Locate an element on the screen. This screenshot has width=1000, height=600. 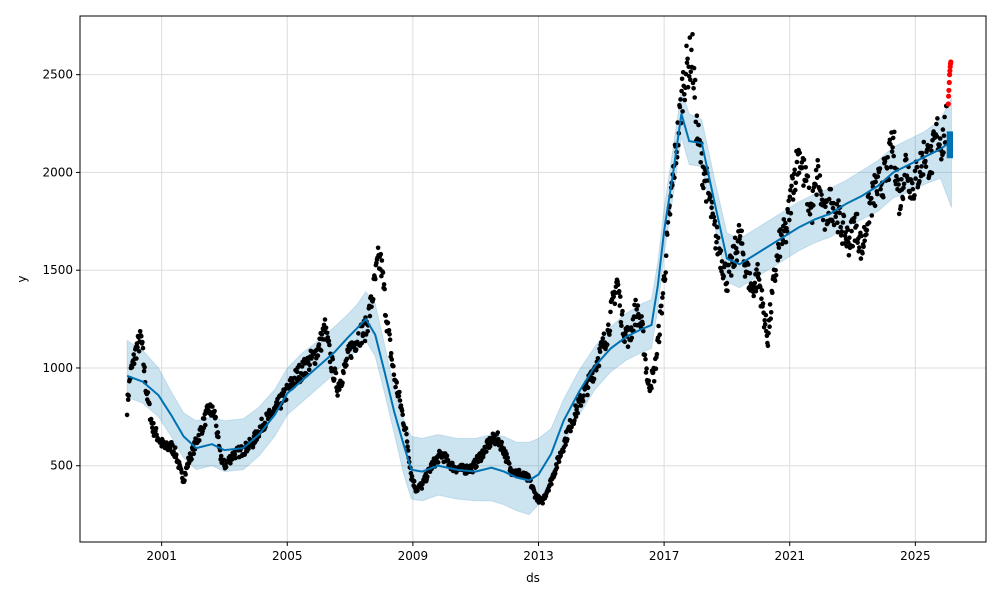
y-tick-label: 1500 is located at coordinates (57, 270).